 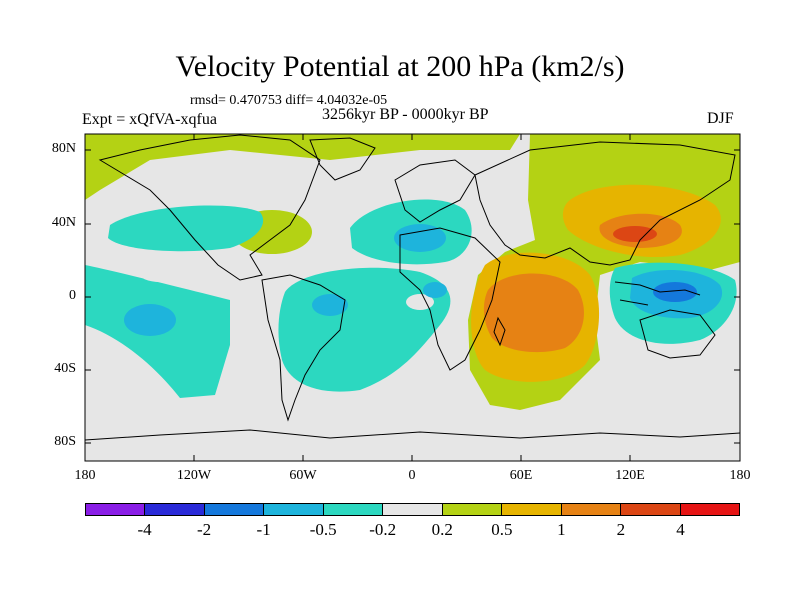 What do you see at coordinates (323, 529) in the screenshot?
I see `colorbar-label-3: -0.5` at bounding box center [323, 529].